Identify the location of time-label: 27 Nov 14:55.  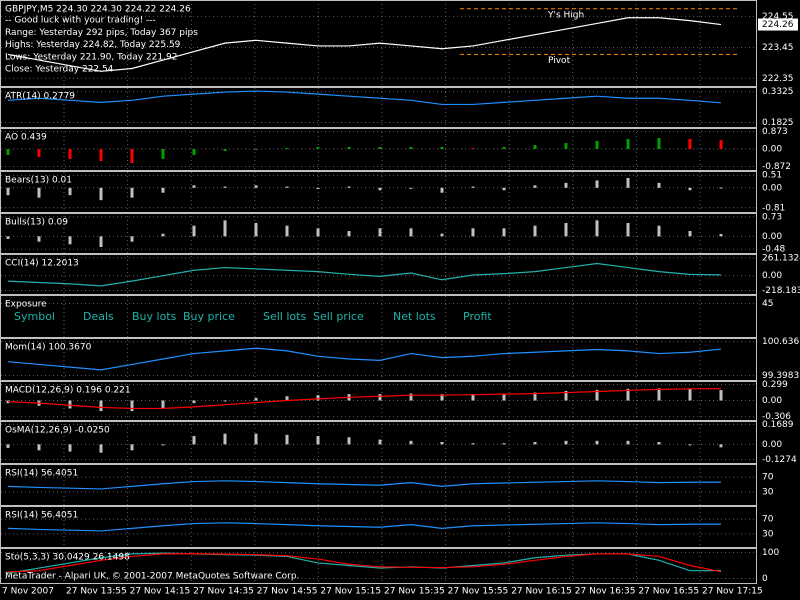
(287, 592).